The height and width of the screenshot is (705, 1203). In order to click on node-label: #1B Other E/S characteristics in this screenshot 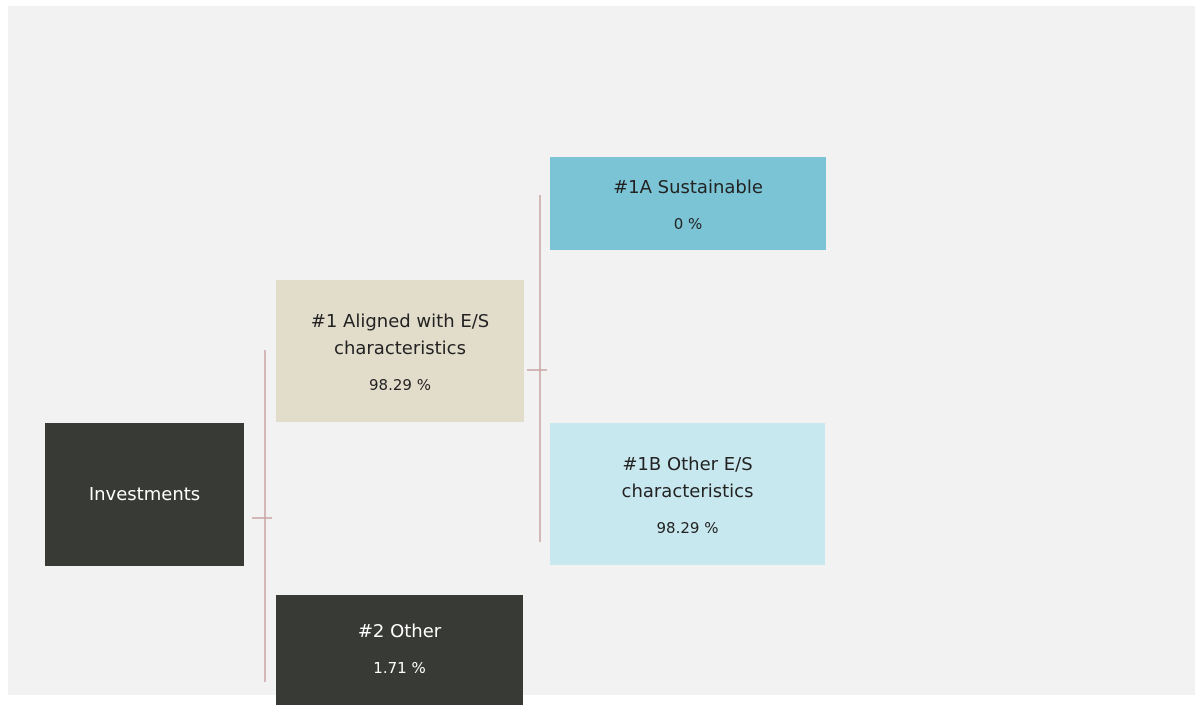, I will do `click(687, 478)`.